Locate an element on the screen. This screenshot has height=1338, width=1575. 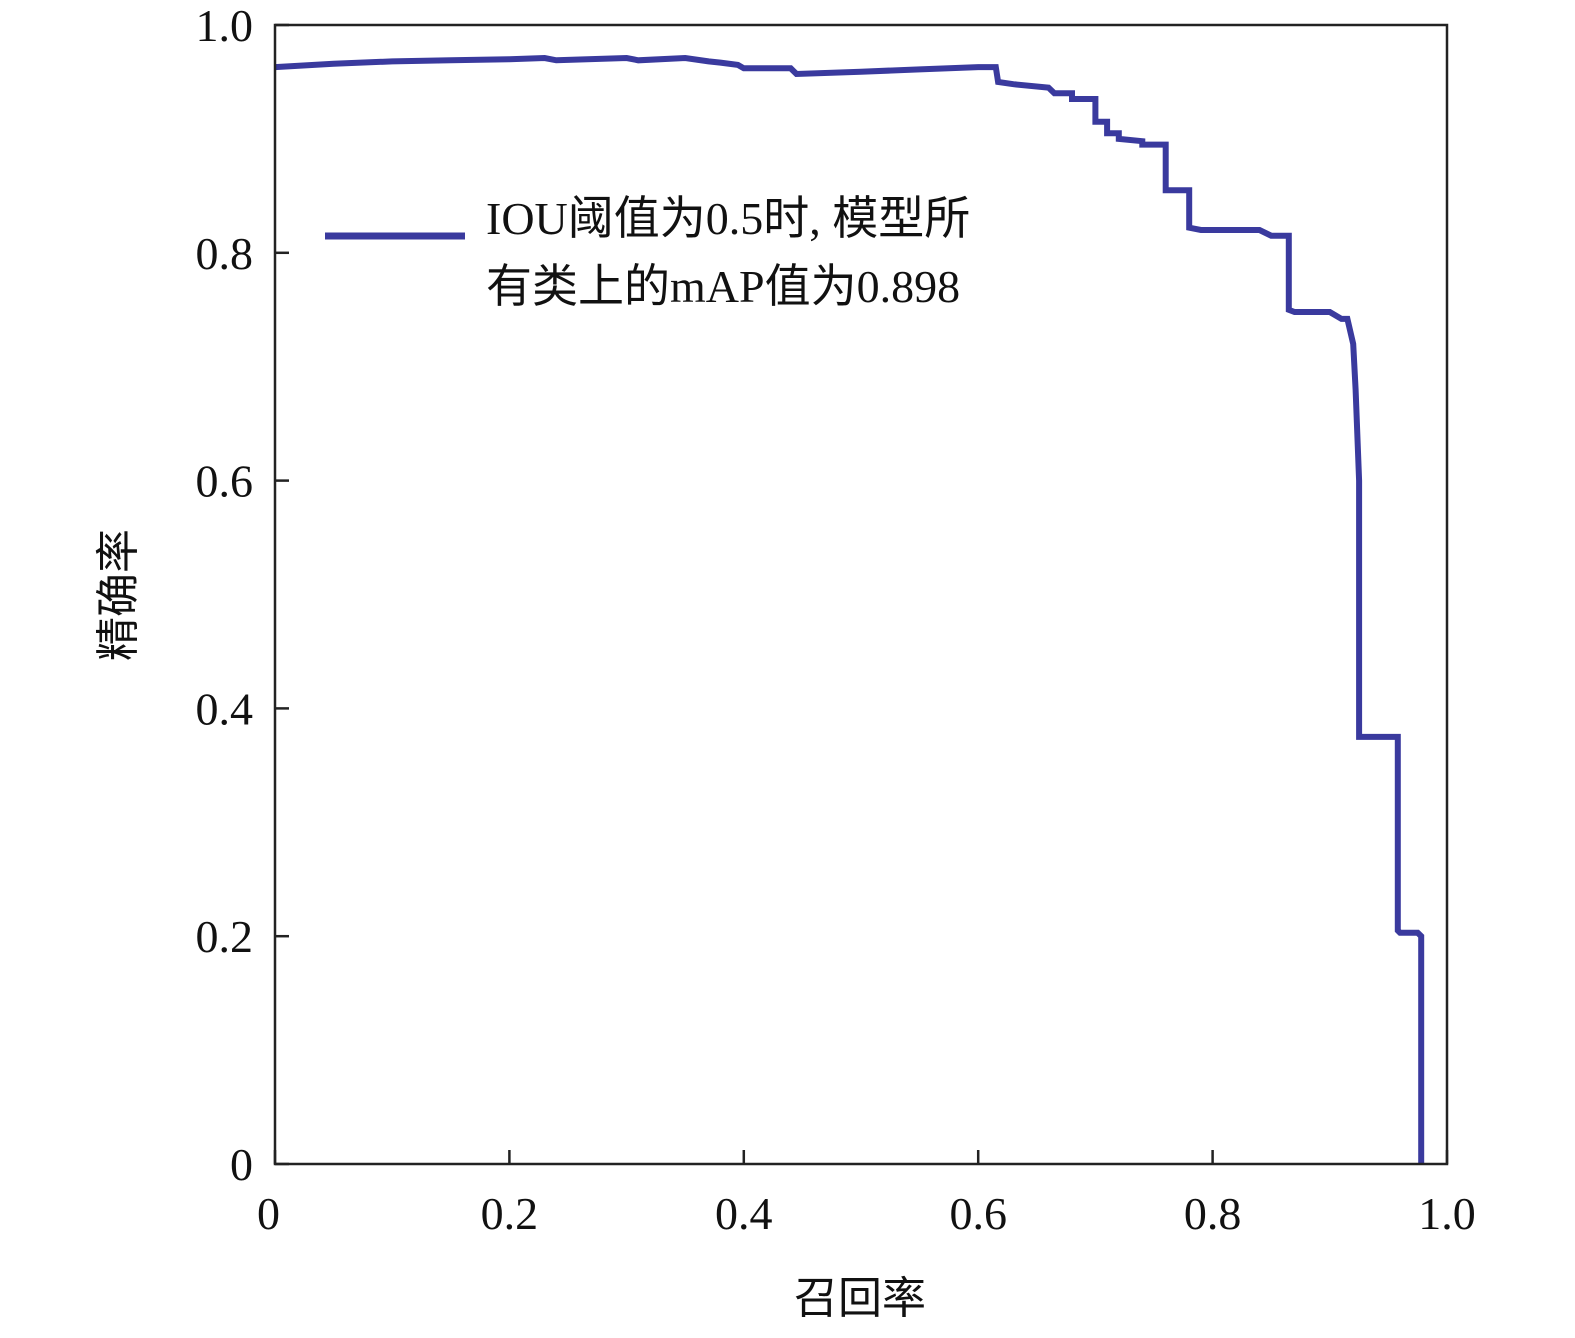
x-tick-label: 1.0 is located at coordinates (1447, 1213).